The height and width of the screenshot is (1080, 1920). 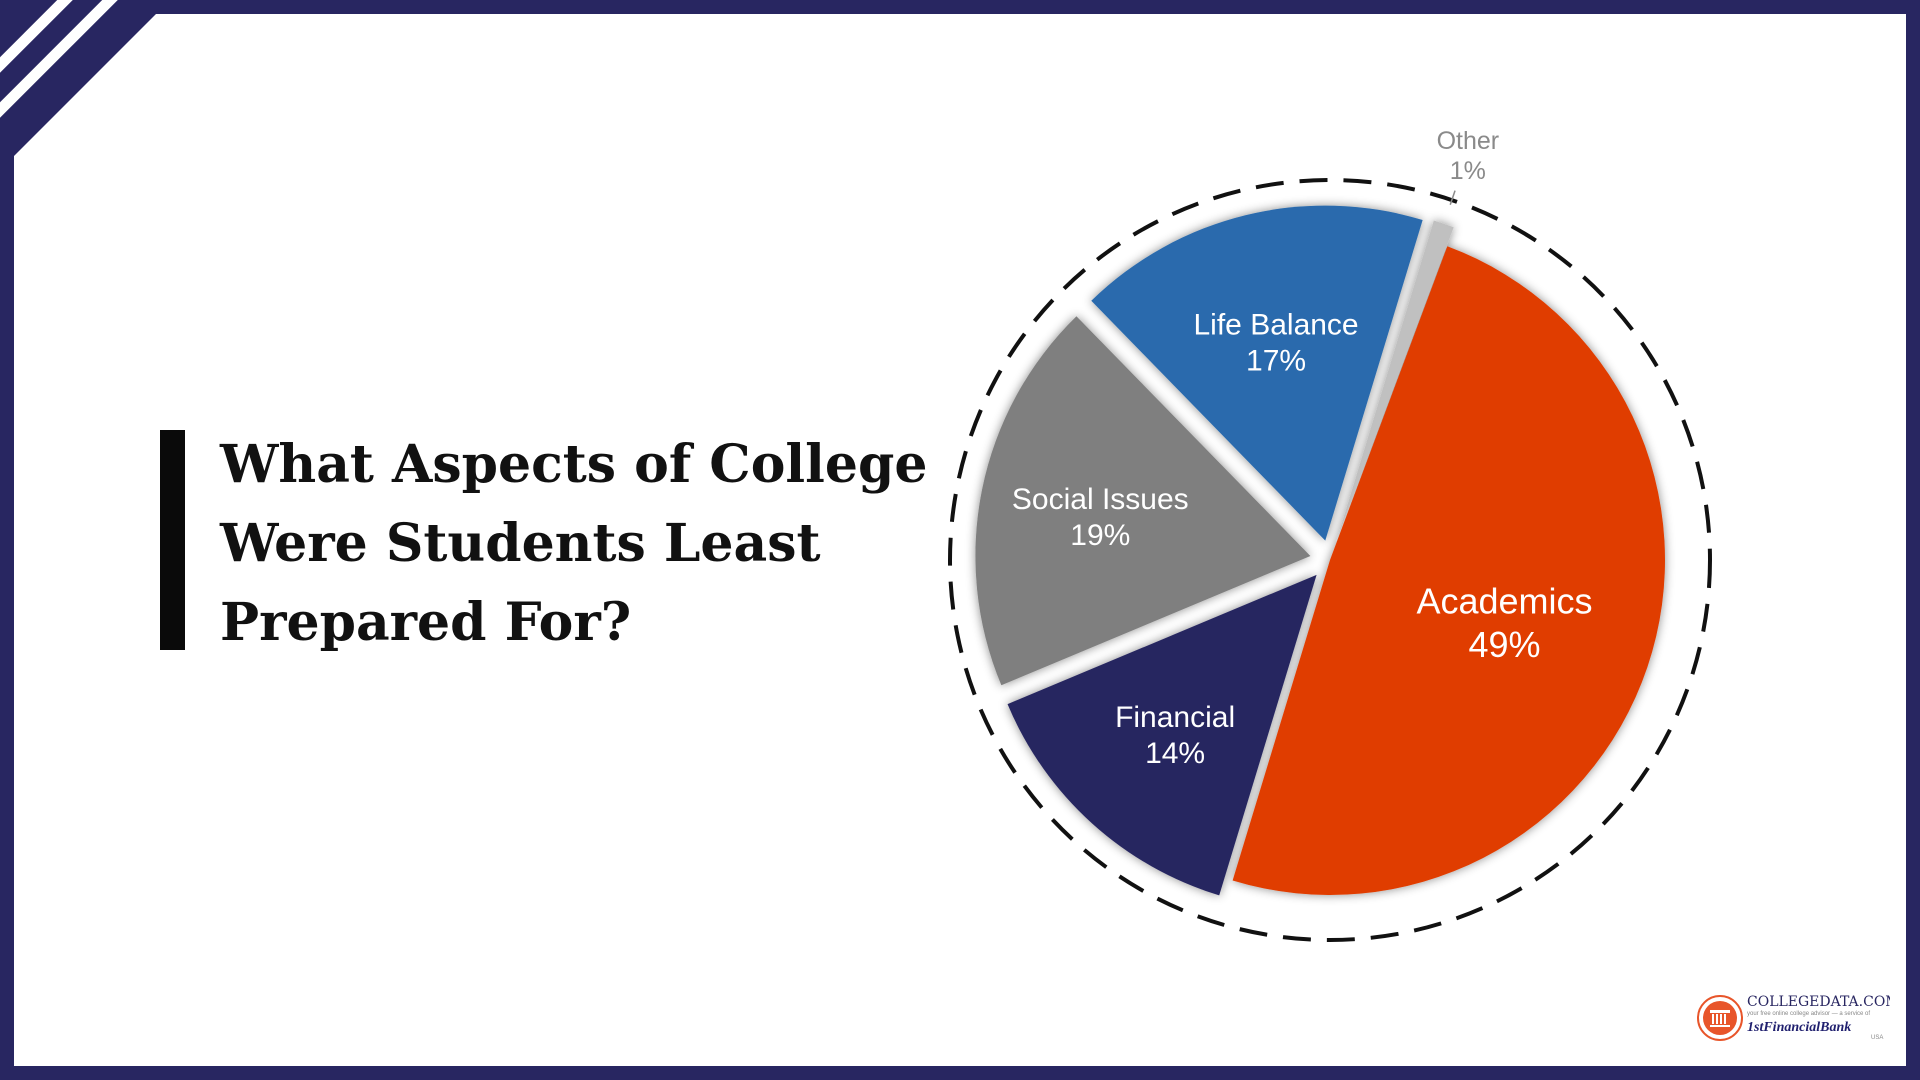 What do you see at coordinates (426, 622) in the screenshot?
I see `title-line-3: Prepared For?` at bounding box center [426, 622].